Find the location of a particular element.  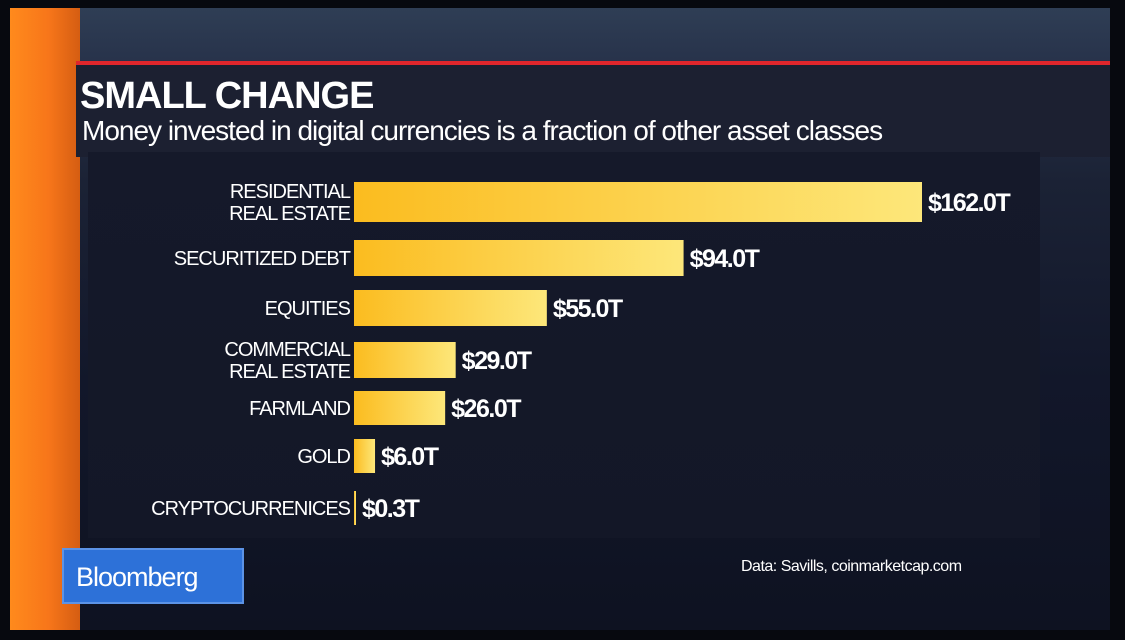

bar-farmland is located at coordinates (400, 408).